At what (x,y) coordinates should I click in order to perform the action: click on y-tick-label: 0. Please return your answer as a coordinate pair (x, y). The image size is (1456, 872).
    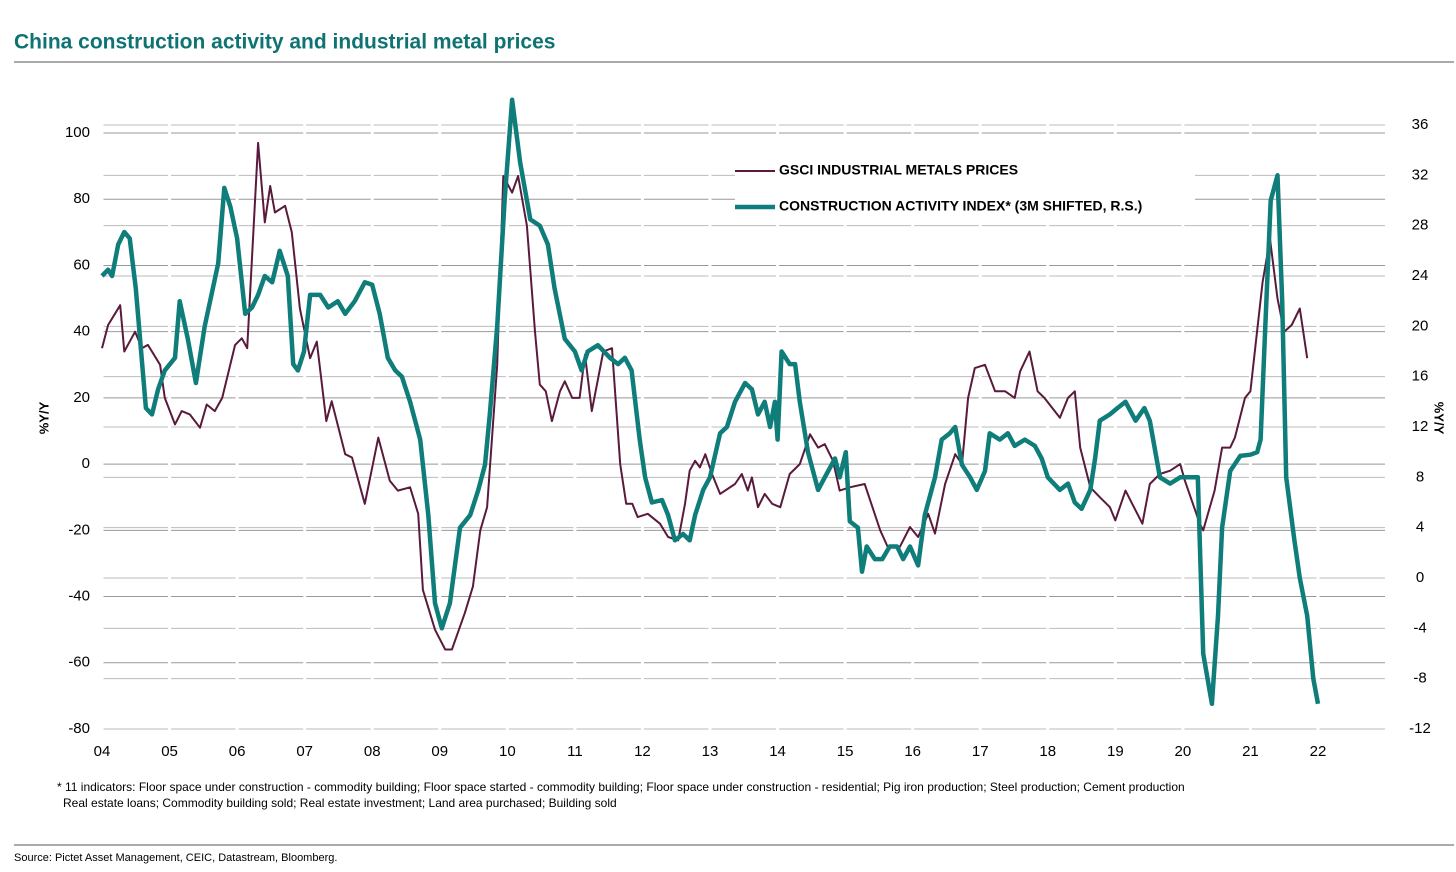
    Looking at the image, I should click on (86, 463).